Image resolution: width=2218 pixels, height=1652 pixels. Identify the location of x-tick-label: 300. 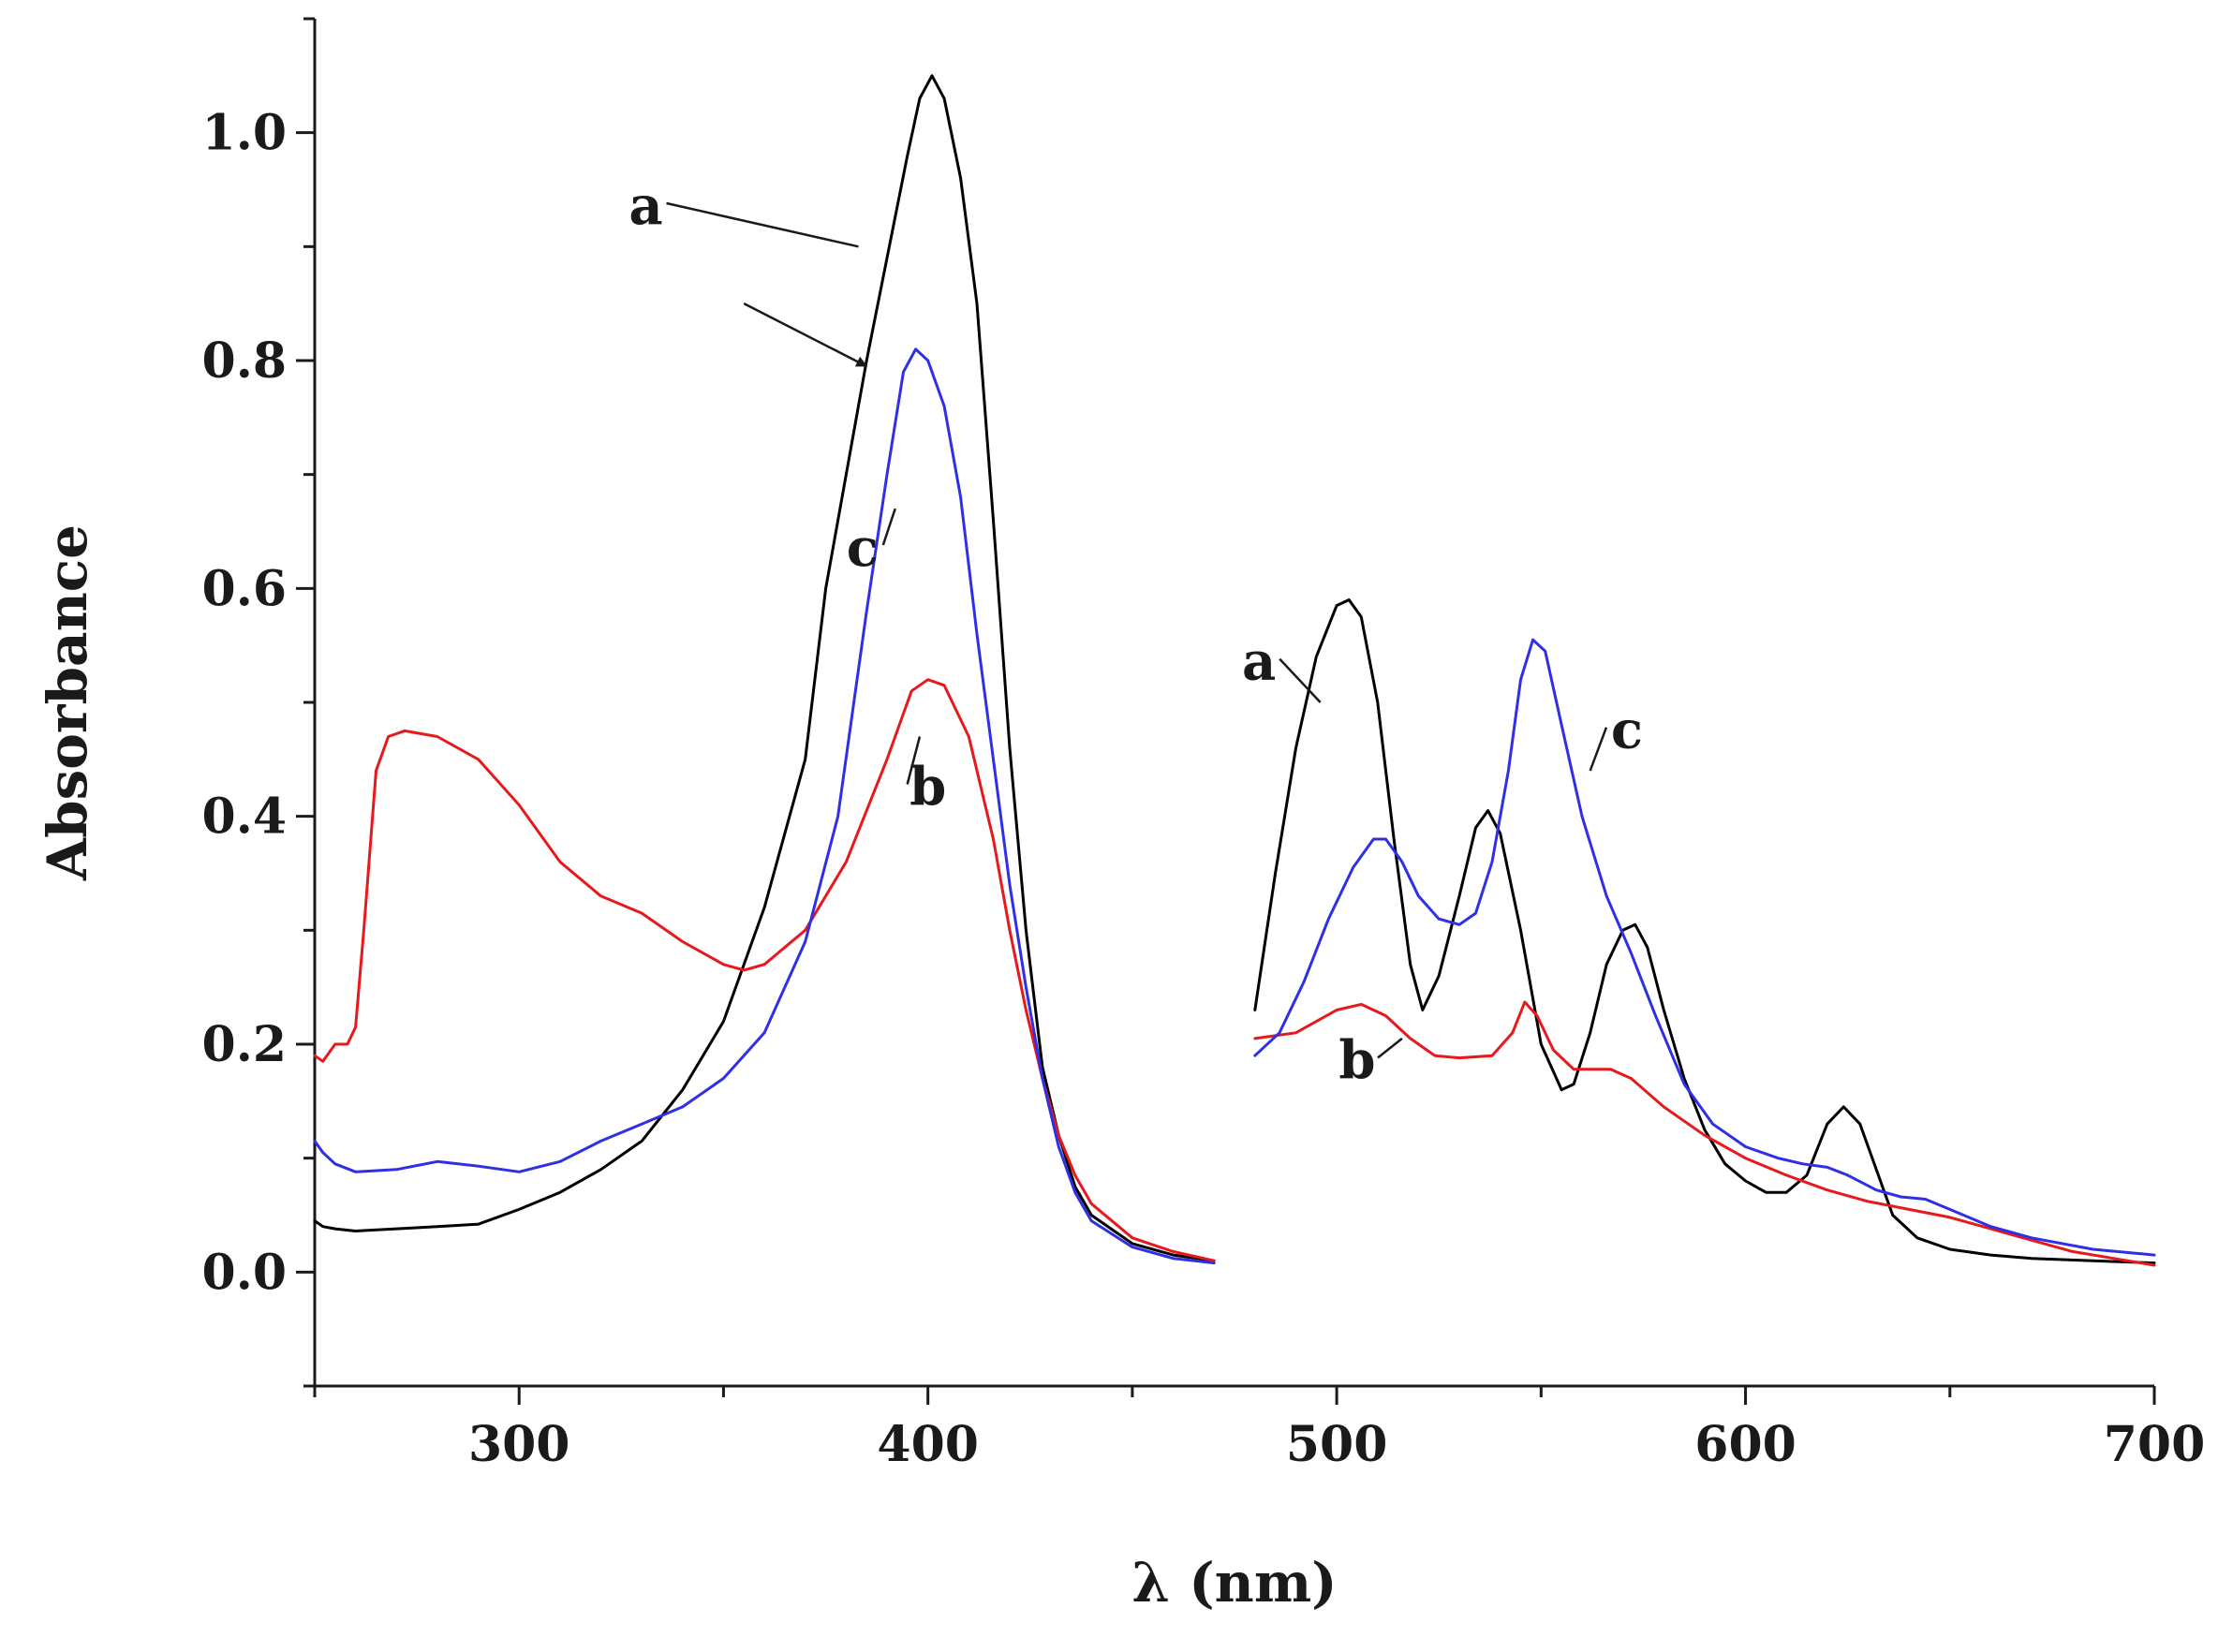
(519, 1445).